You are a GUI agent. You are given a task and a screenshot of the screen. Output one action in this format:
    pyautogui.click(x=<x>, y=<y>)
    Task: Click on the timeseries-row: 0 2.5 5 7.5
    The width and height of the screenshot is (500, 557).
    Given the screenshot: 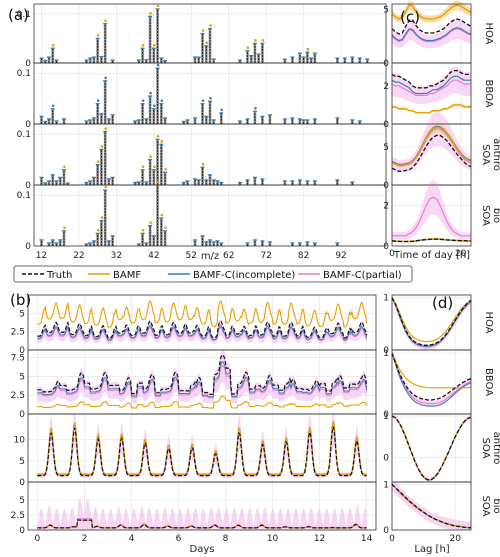 What is the action you would take?
    pyautogui.click(x=194, y=384)
    